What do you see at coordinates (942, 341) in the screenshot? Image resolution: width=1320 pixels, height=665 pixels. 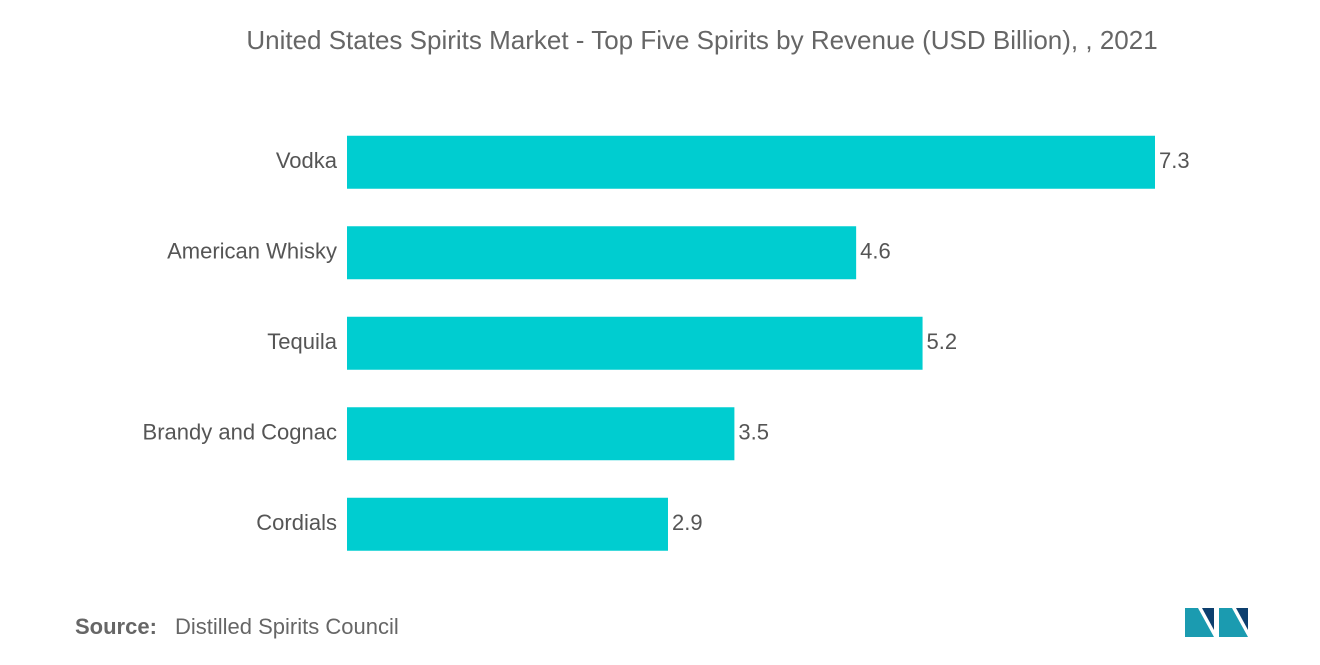 I see `data-label: 5.2` at bounding box center [942, 341].